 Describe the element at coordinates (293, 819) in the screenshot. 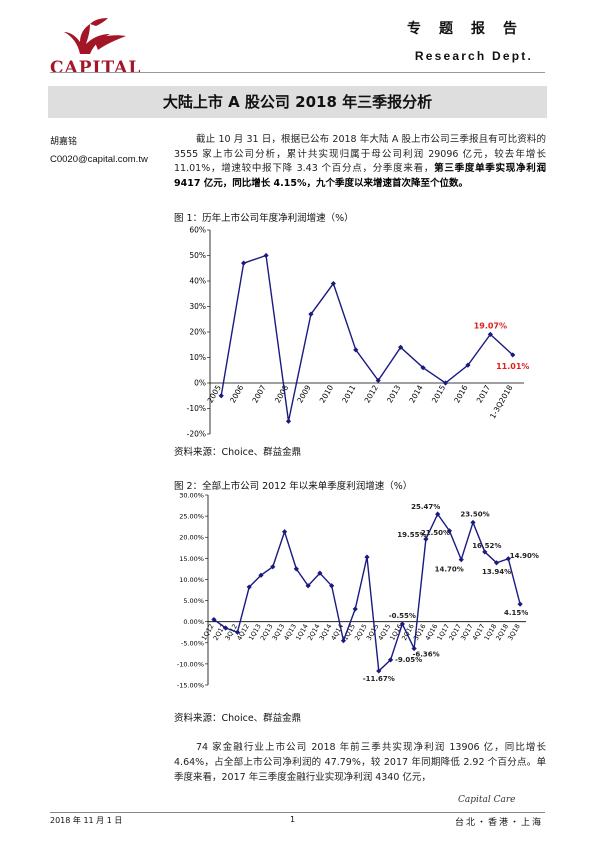

I see `page-number: 1` at that location.